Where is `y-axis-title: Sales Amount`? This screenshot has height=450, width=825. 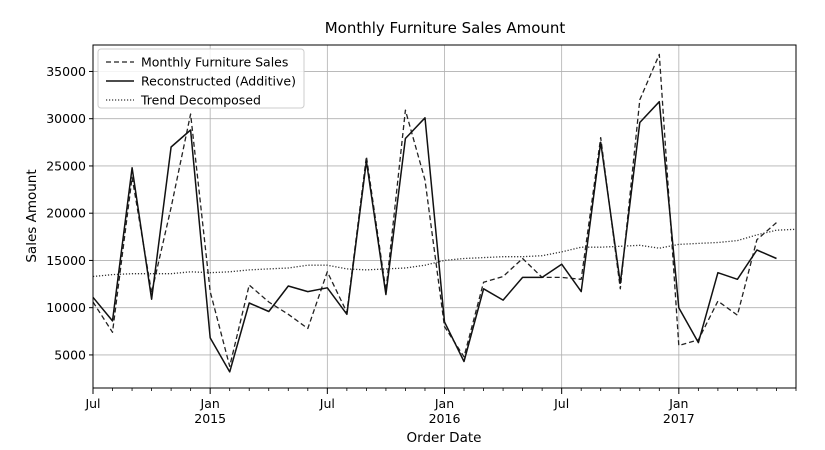
y-axis-title: Sales Amount is located at coordinates (32, 215).